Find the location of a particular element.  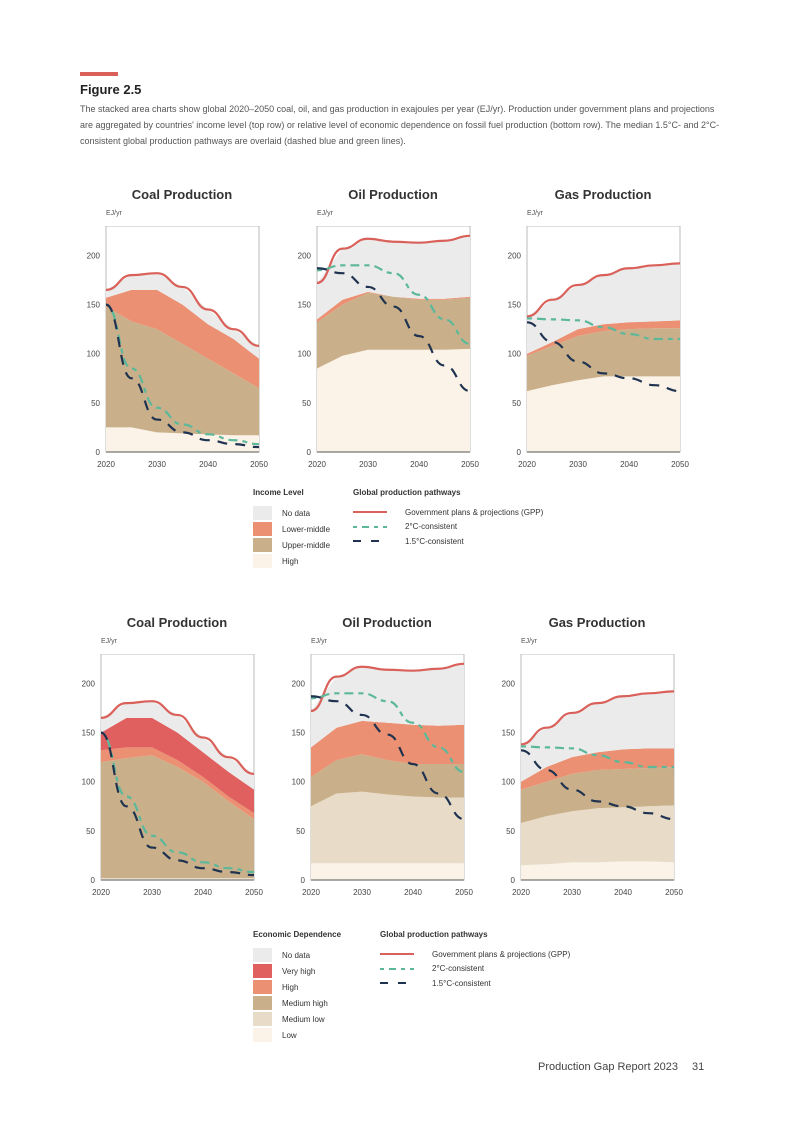

legend-item: No data is located at coordinates (296, 955).